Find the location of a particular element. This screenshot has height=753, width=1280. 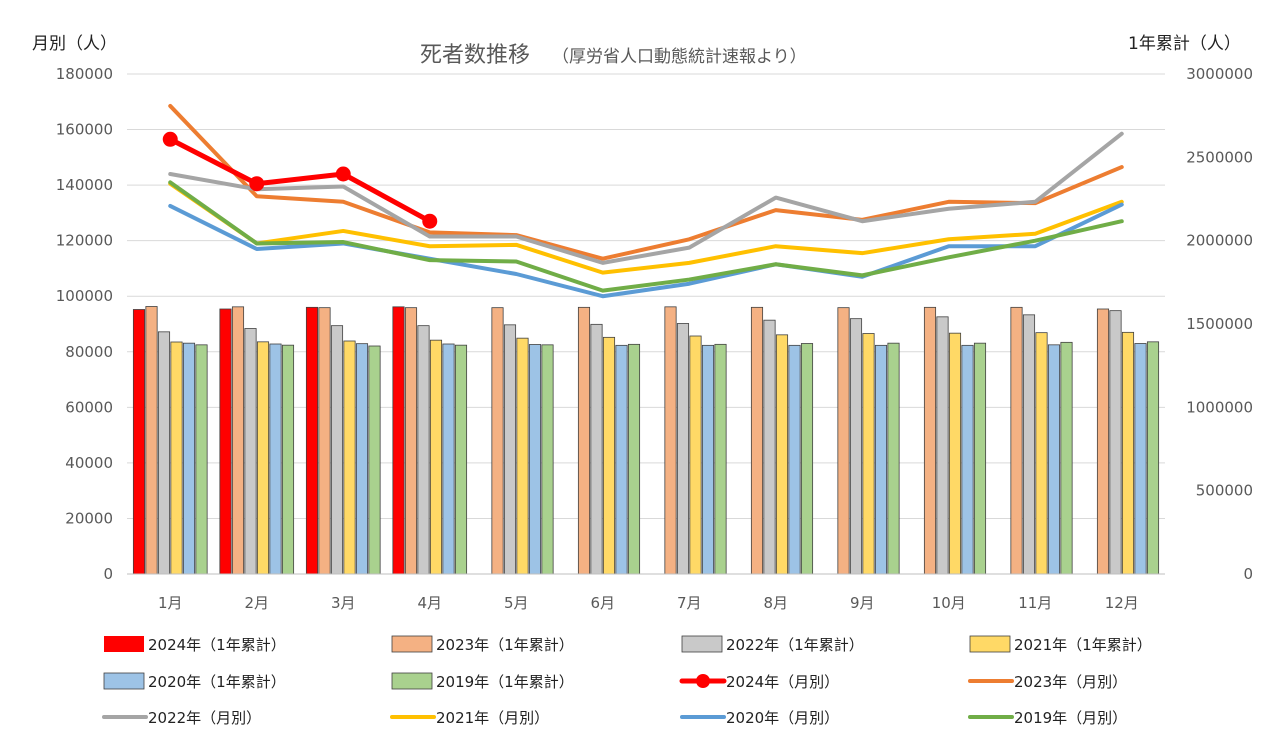

y-left-tick-label: 160000 is located at coordinates (84, 130).